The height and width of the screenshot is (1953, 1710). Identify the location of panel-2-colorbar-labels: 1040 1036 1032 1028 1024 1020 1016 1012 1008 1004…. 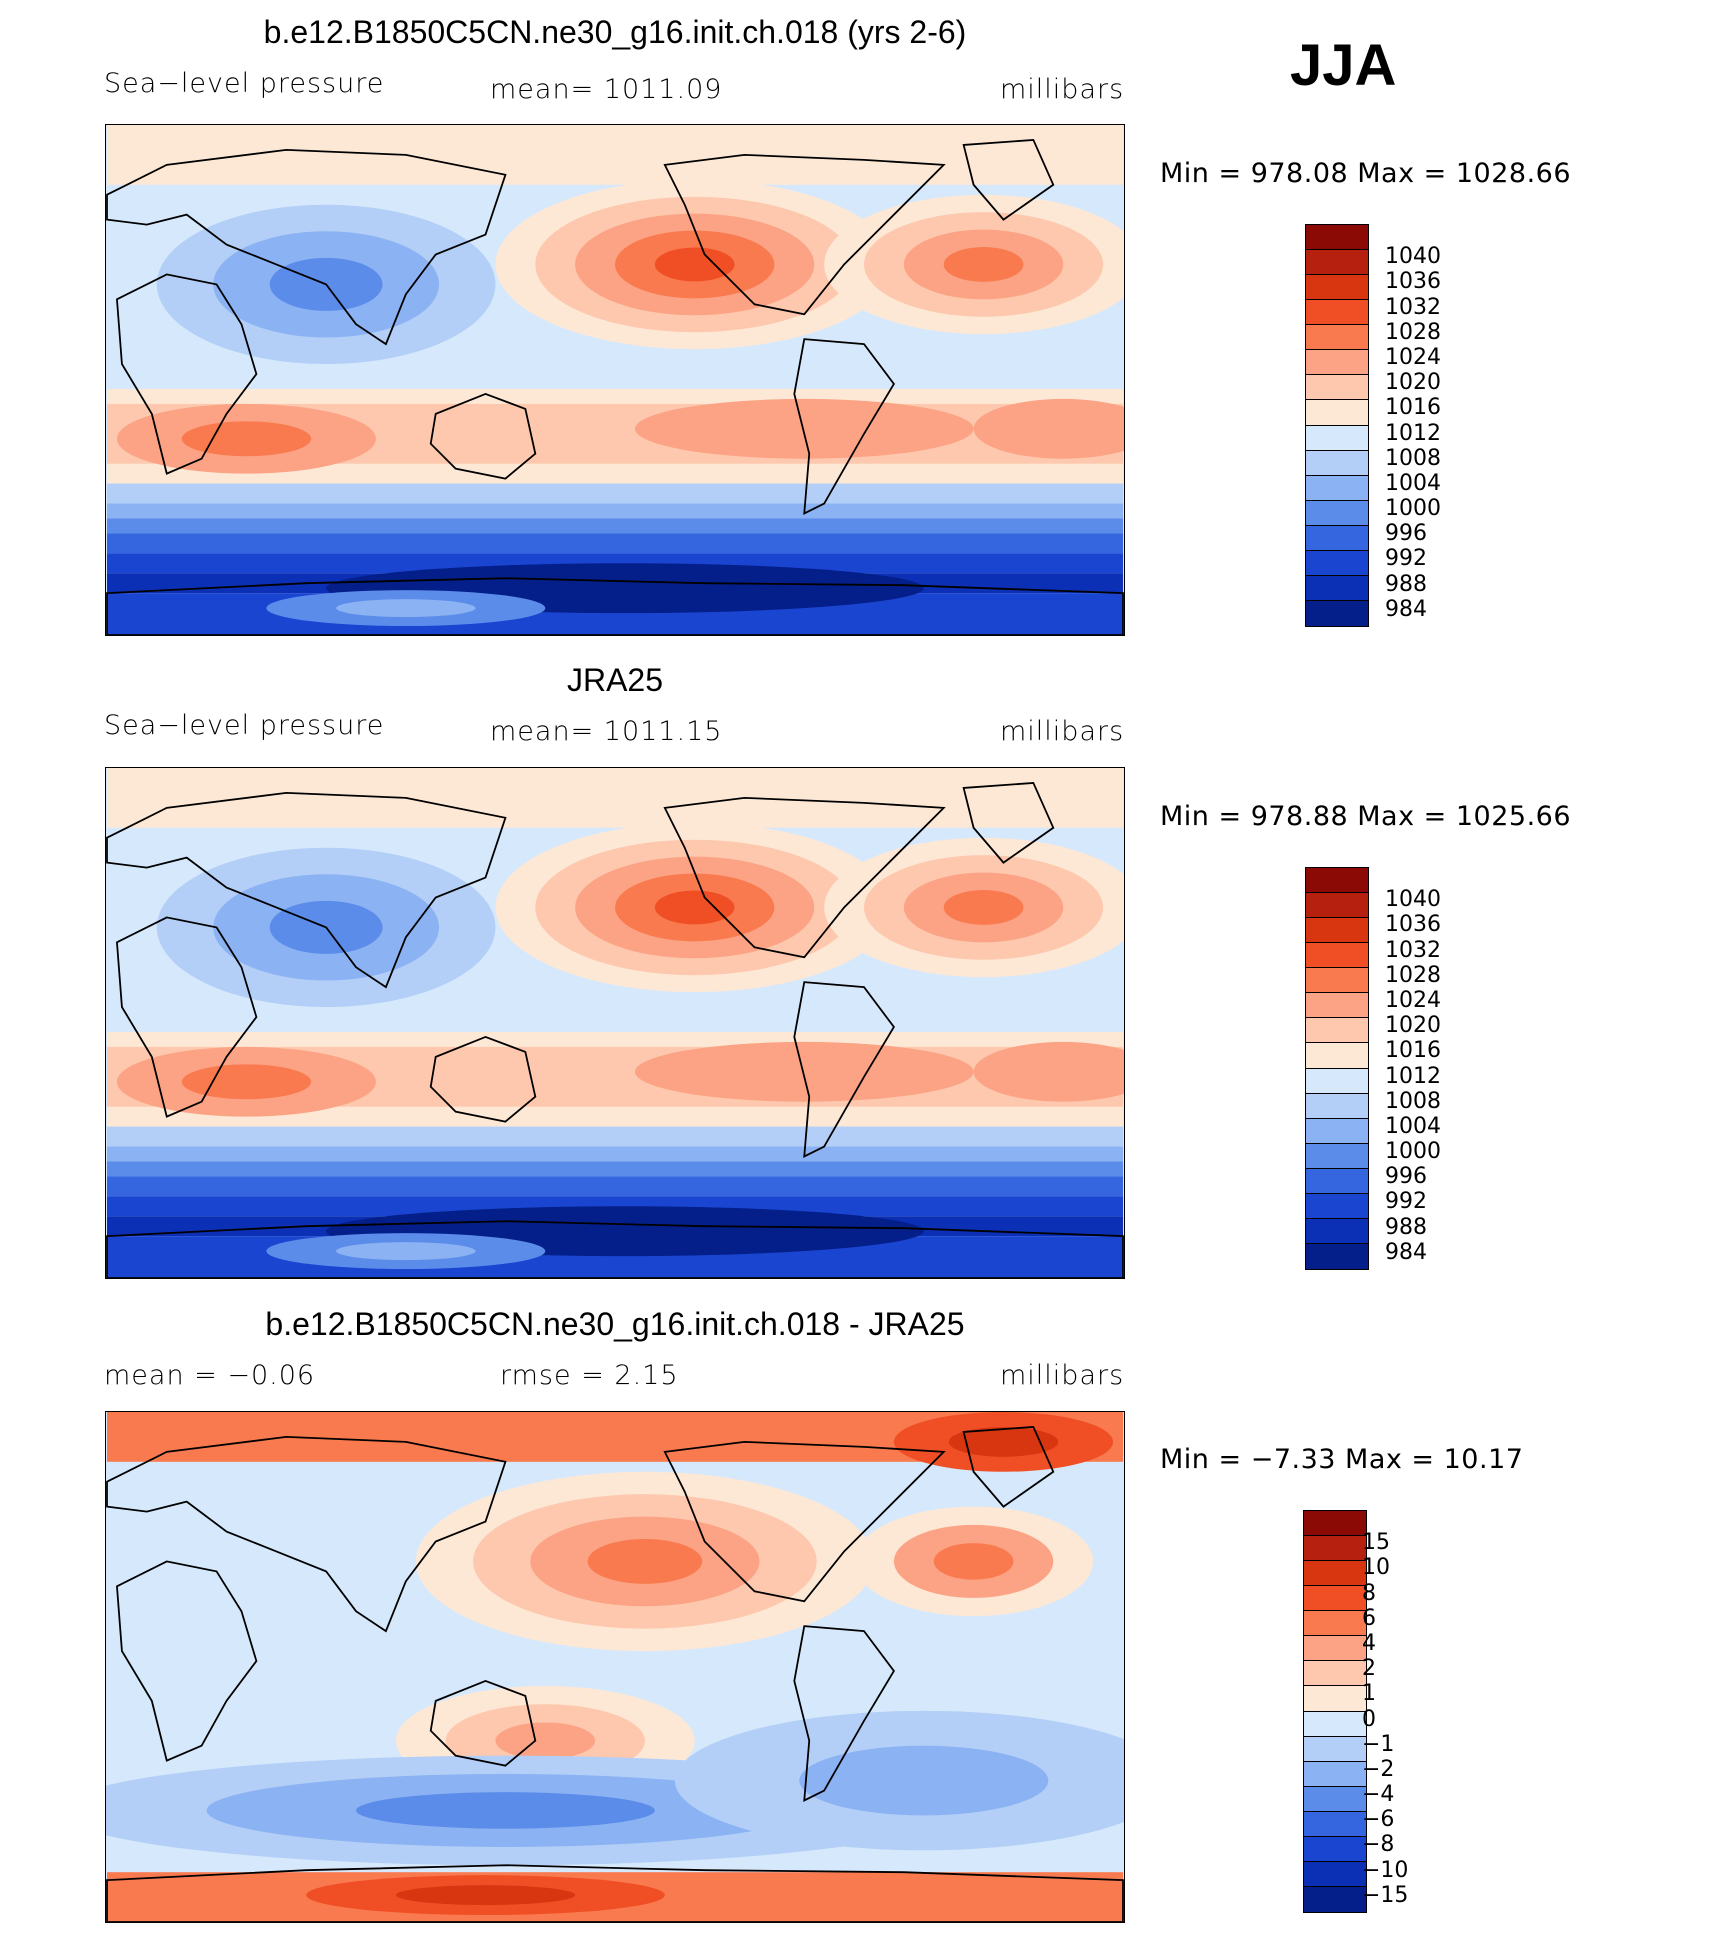
(1445, 1068).